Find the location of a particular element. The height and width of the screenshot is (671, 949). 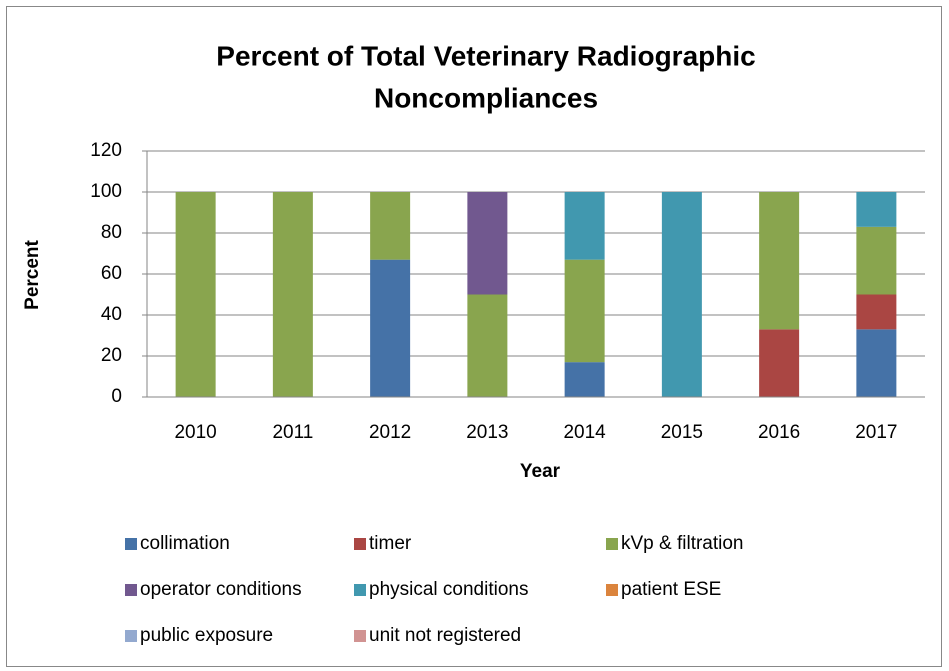

legend-label: collimation is located at coordinates (185, 543).